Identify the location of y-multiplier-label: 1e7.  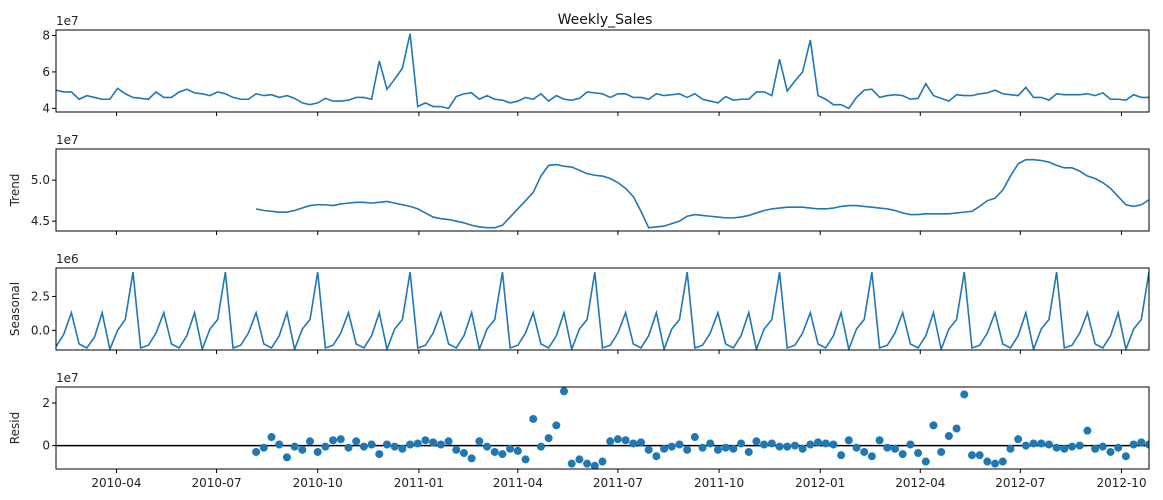
(67, 378).